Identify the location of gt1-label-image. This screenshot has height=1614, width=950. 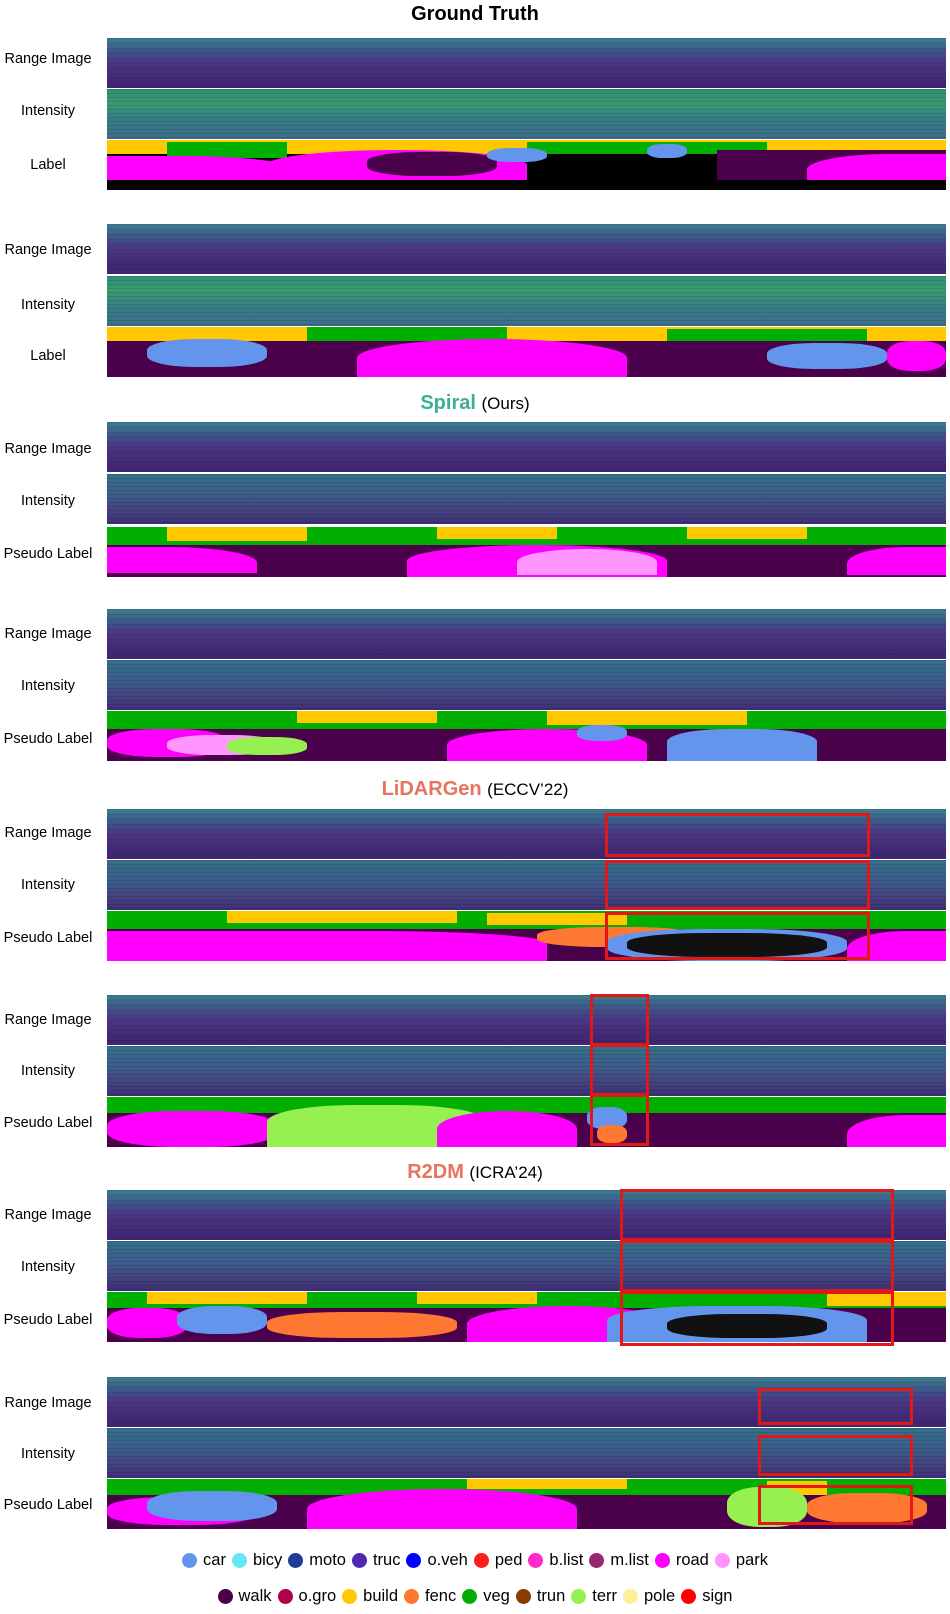
(526, 165).